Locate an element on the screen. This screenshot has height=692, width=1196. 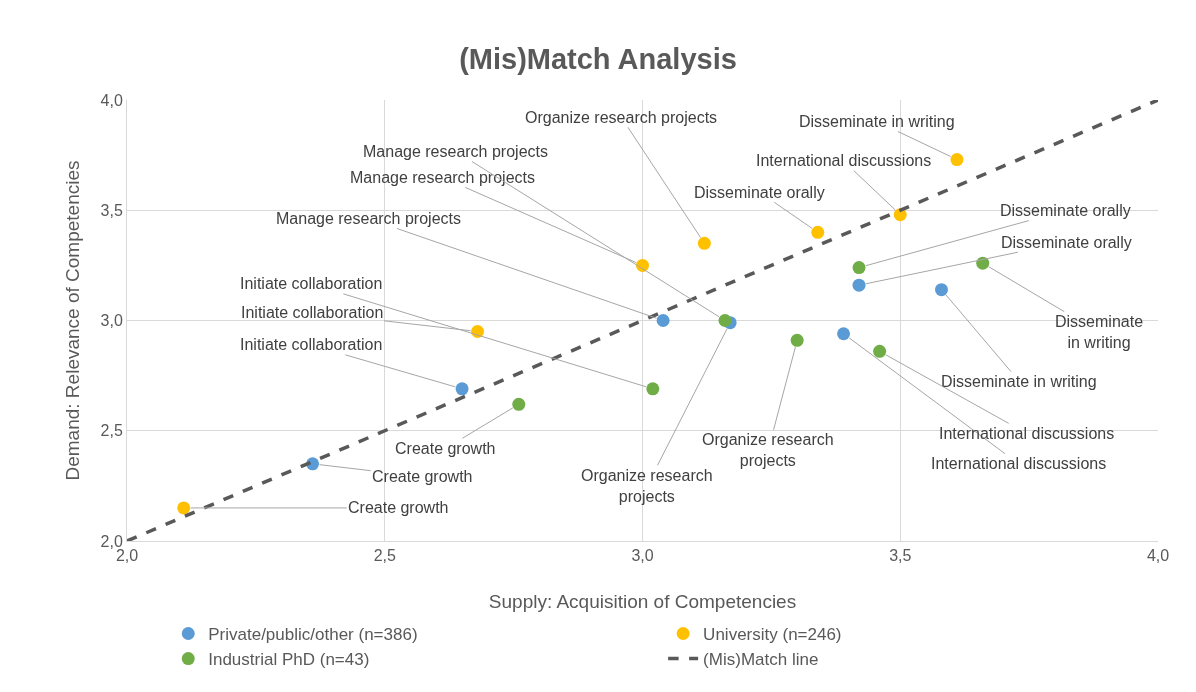
legend-label: University (n=246) is located at coordinates (772, 635).